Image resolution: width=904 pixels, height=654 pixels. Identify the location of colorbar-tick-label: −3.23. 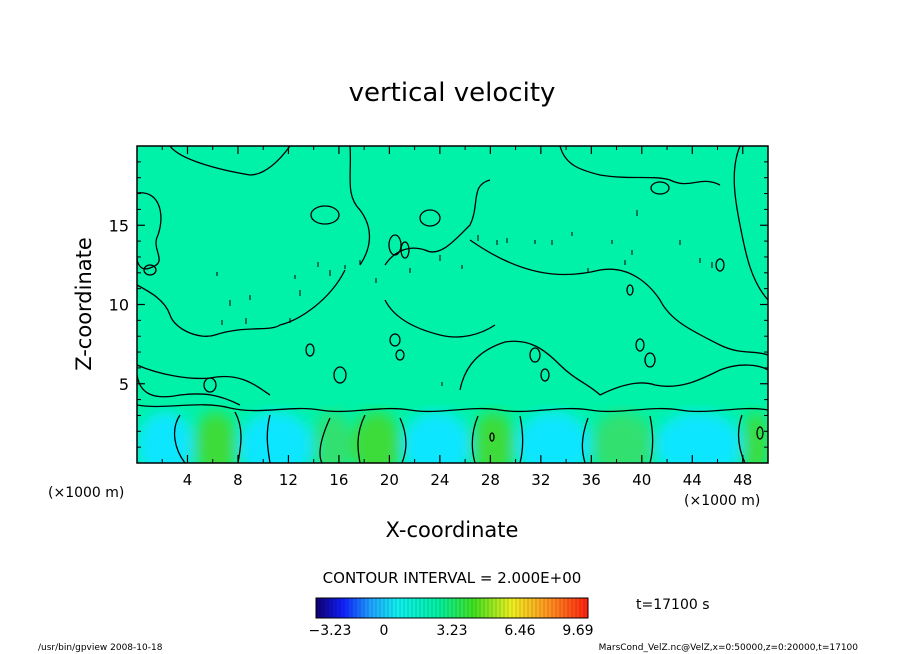
(330, 631).